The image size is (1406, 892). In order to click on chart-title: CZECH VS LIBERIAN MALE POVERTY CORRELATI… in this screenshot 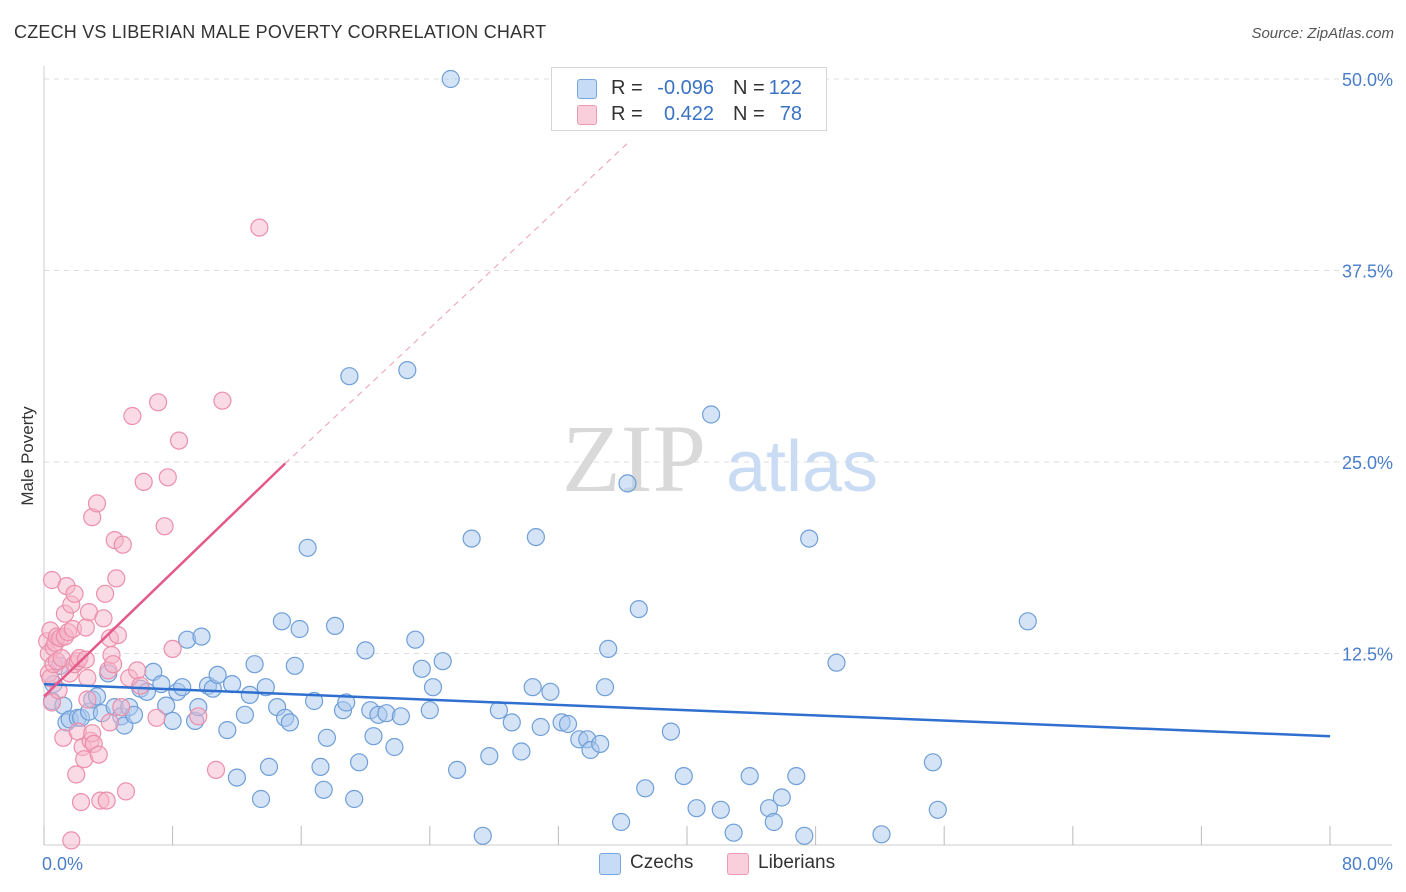, I will do `click(280, 32)`.